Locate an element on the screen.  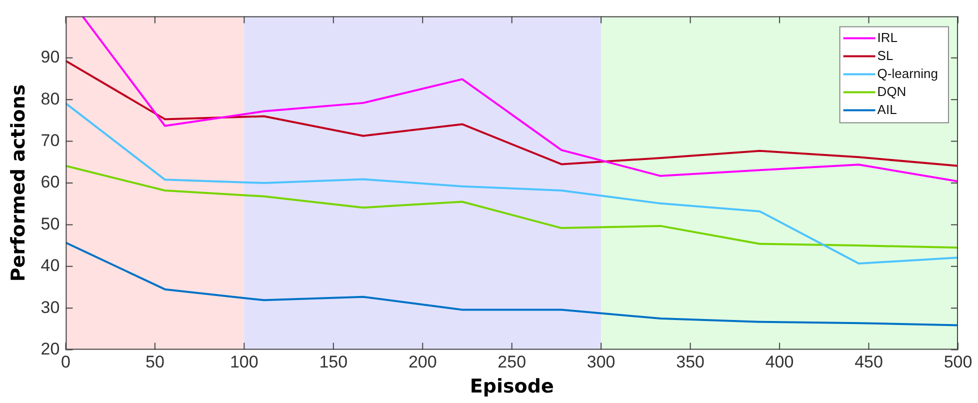
legend-label: Q-learning is located at coordinates (907, 73).